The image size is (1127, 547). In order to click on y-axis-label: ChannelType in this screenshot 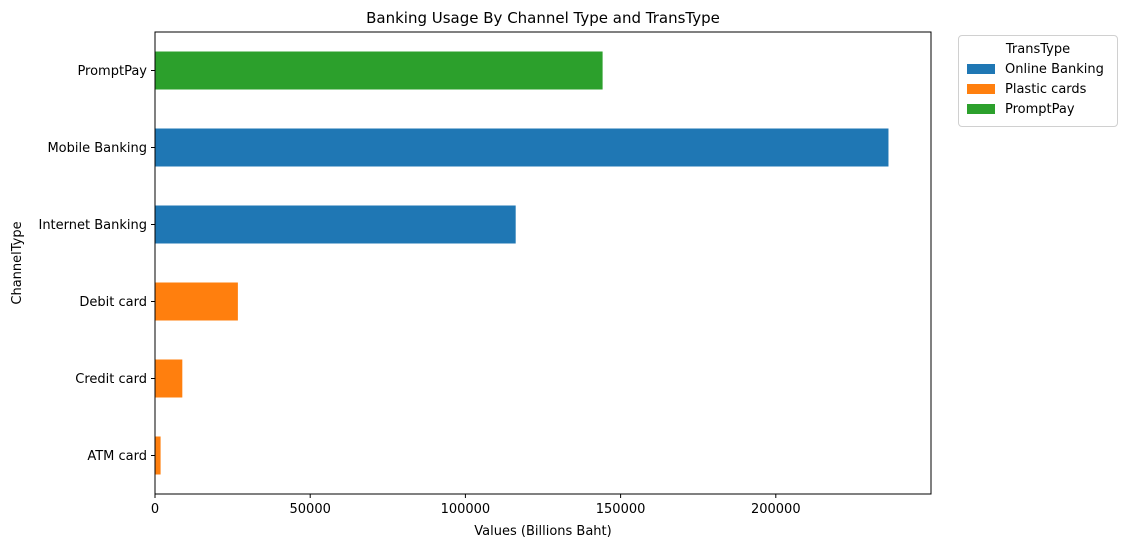, I will do `click(17, 262)`.